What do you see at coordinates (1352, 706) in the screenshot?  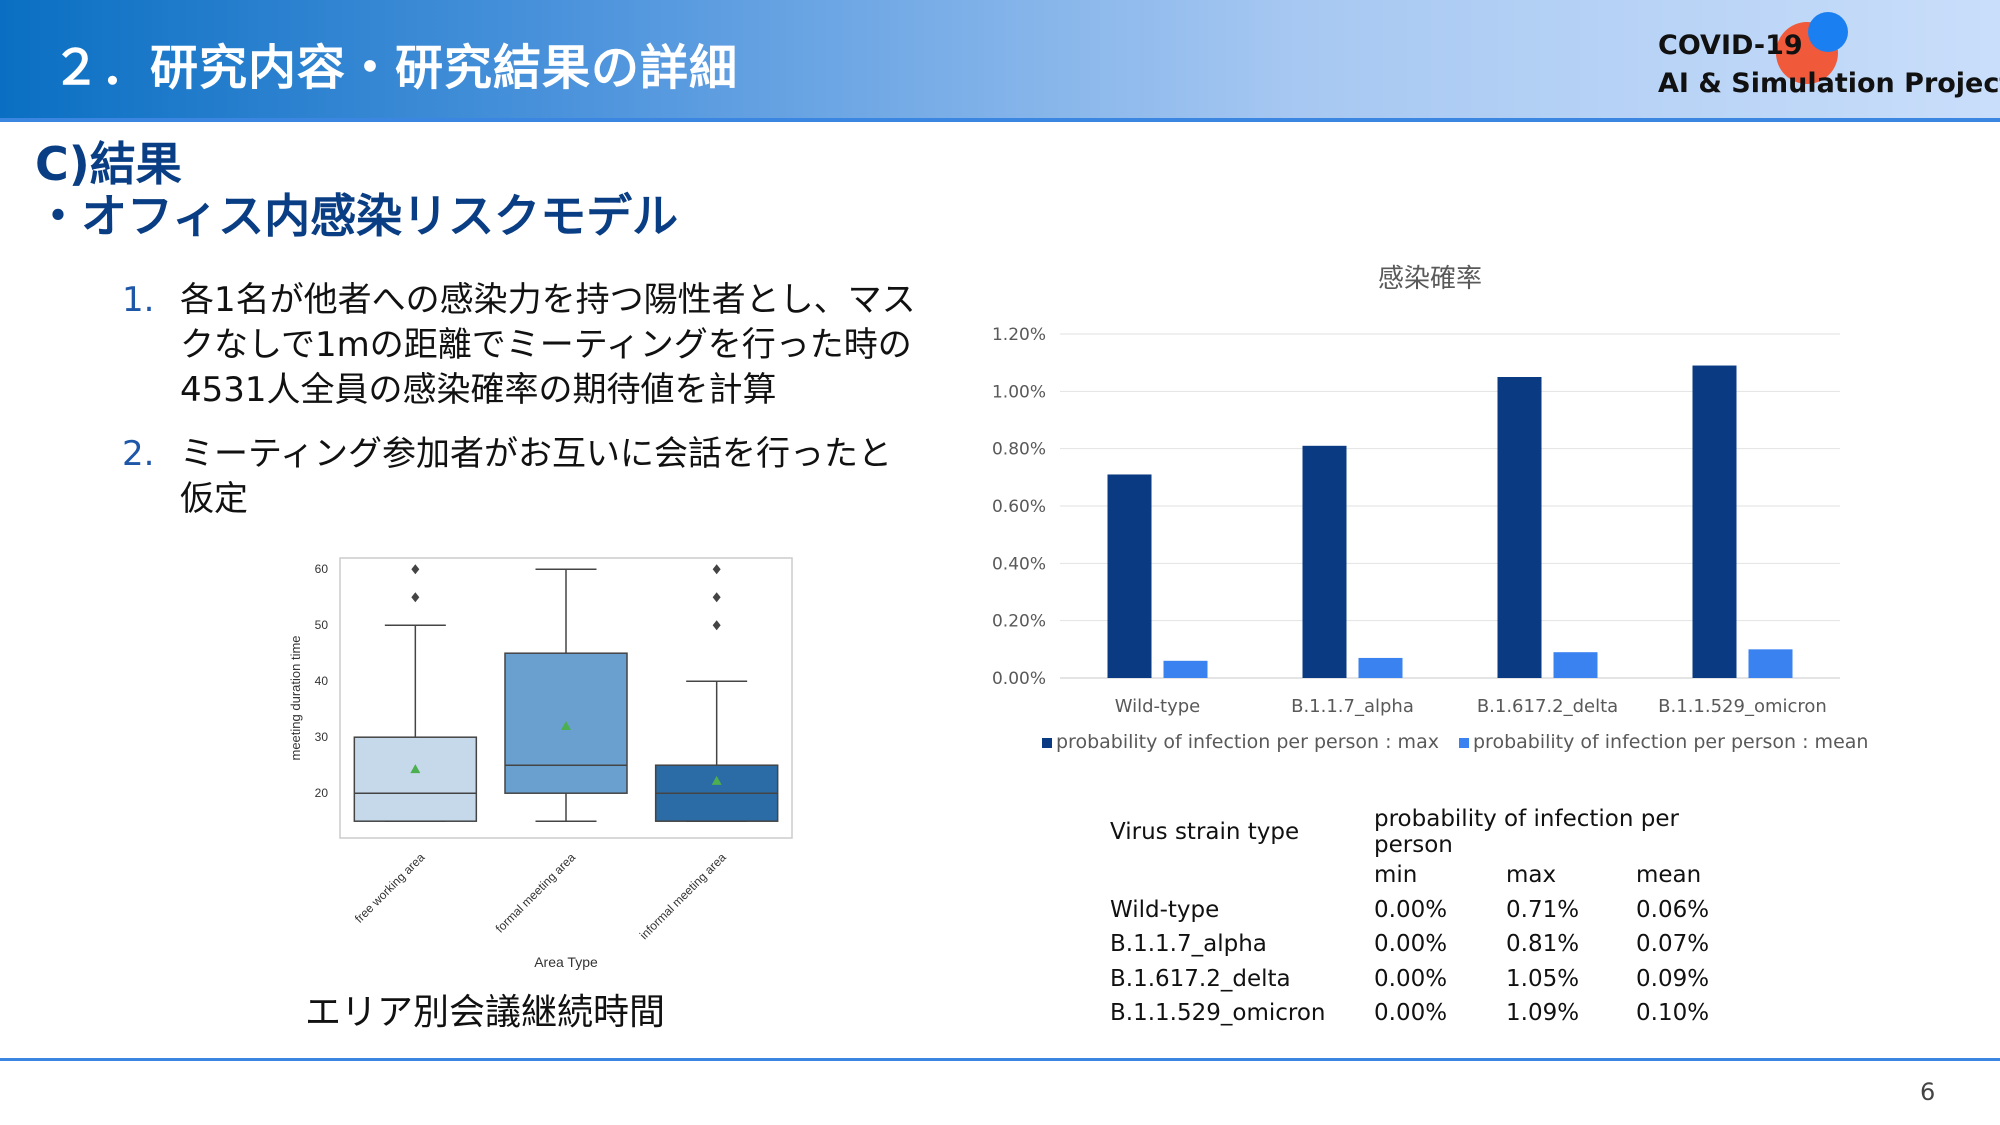 I see `x-tick-label: B.1.1.7_alpha` at bounding box center [1352, 706].